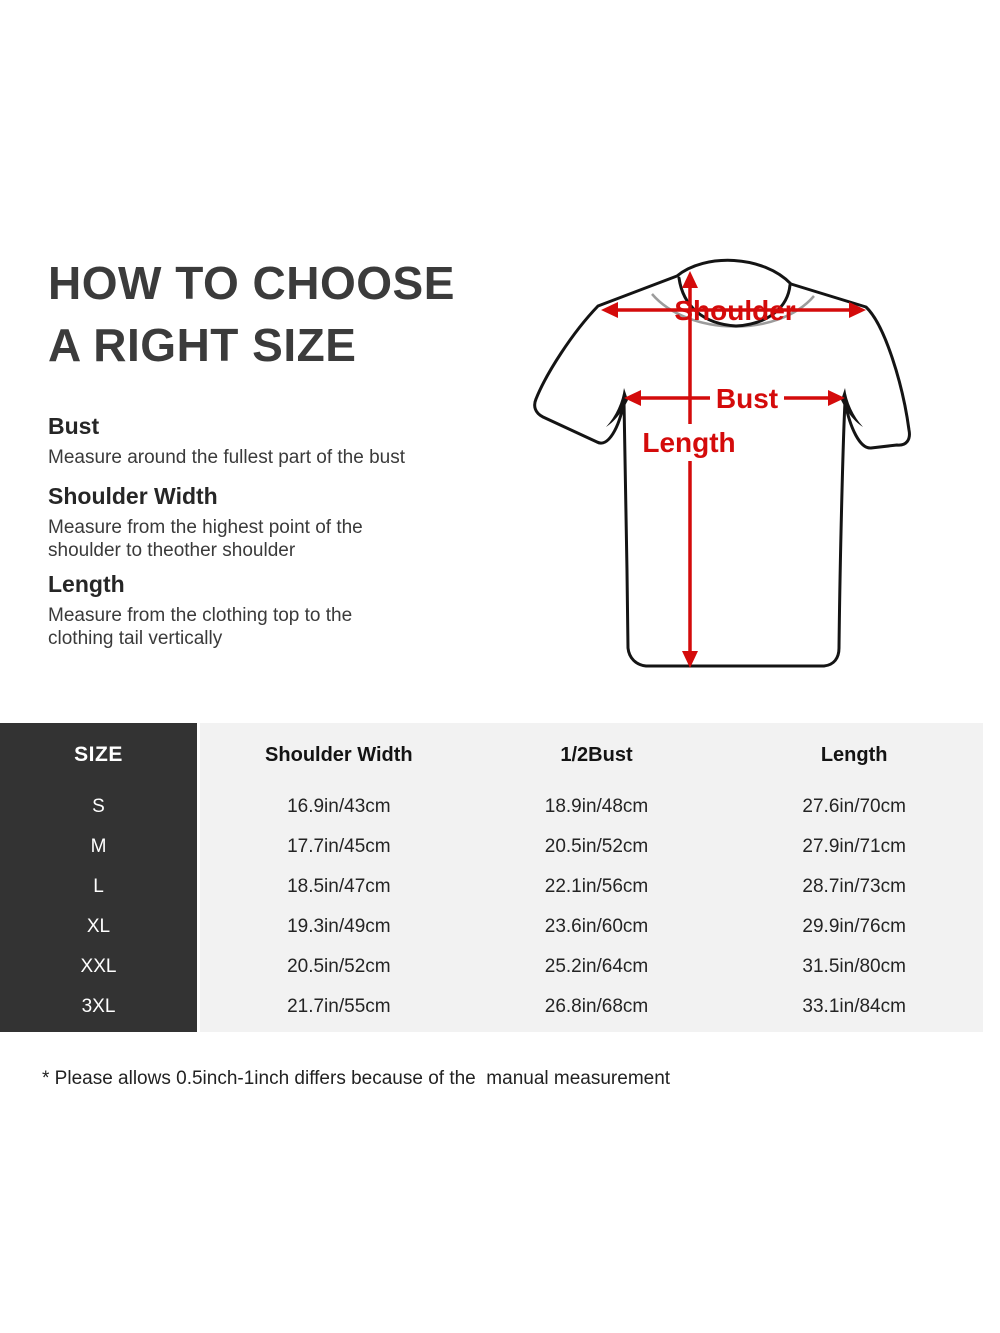 The height and width of the screenshot is (1333, 1000). What do you see at coordinates (339, 966) in the screenshot?
I see `cell-shoulder-width: 20.5in/52cm` at bounding box center [339, 966].